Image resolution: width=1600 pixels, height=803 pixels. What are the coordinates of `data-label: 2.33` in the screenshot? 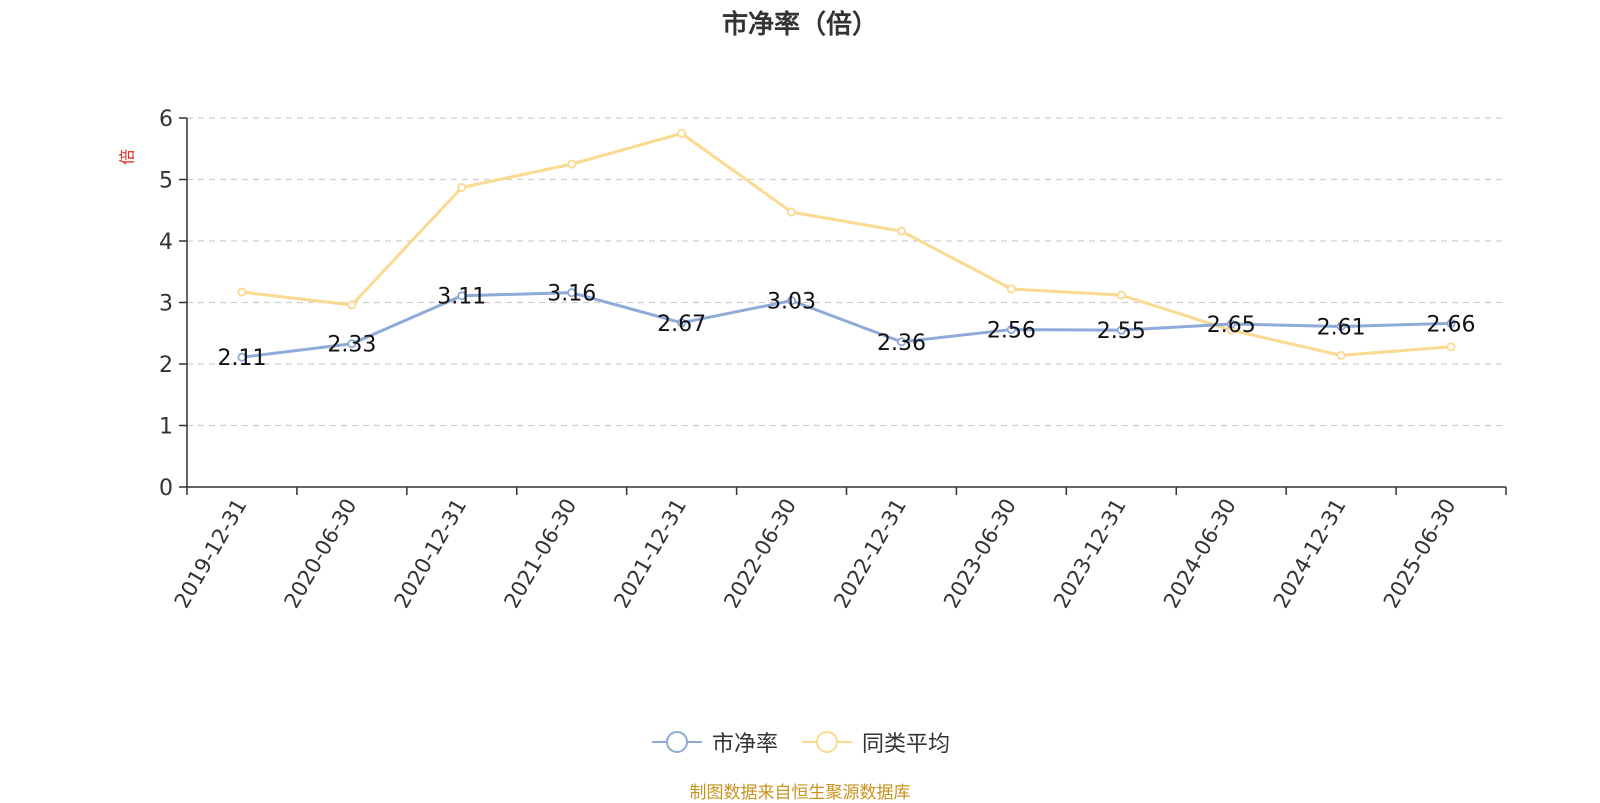 It's located at (351, 345).